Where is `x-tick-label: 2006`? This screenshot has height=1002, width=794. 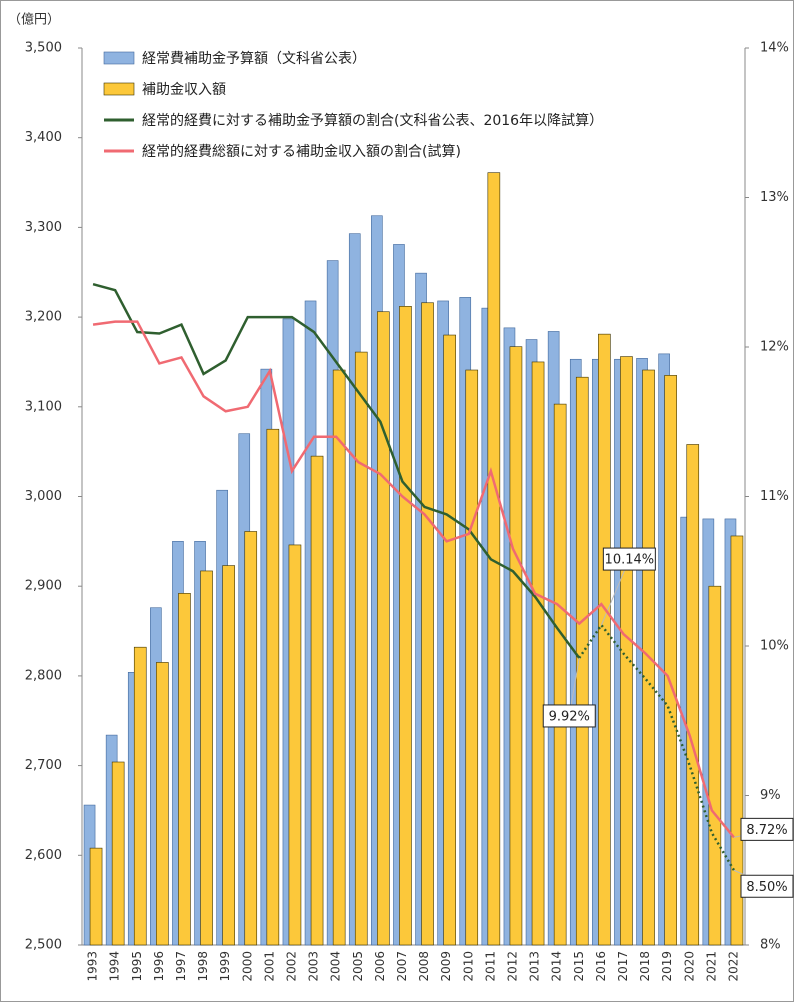 x-tick-label: 2006 is located at coordinates (380, 966).